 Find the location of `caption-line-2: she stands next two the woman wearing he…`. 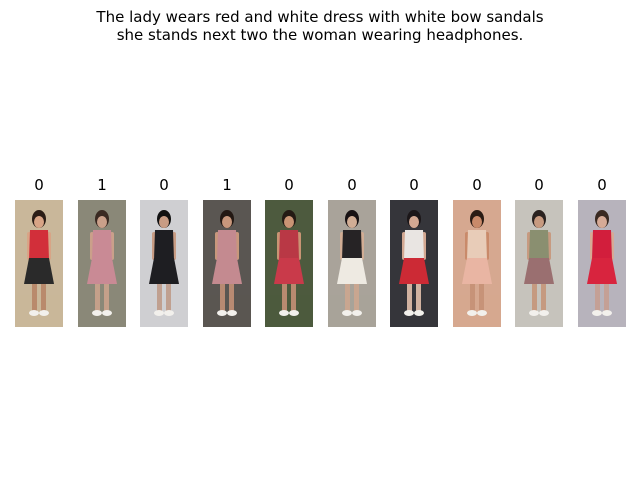

caption-line-2: she stands next two the woman wearing he… is located at coordinates (320, 35).